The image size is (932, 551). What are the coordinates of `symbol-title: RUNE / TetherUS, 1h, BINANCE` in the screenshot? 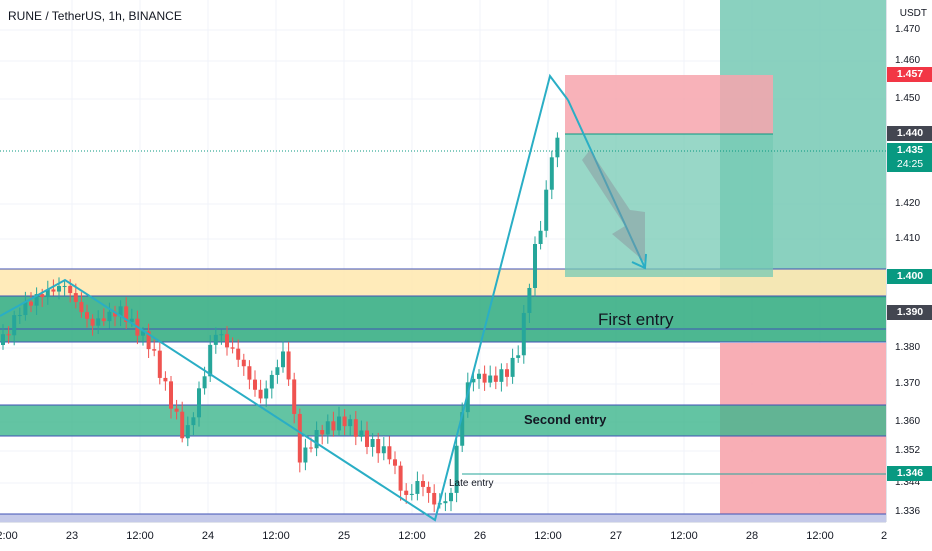 It's located at (95, 16).